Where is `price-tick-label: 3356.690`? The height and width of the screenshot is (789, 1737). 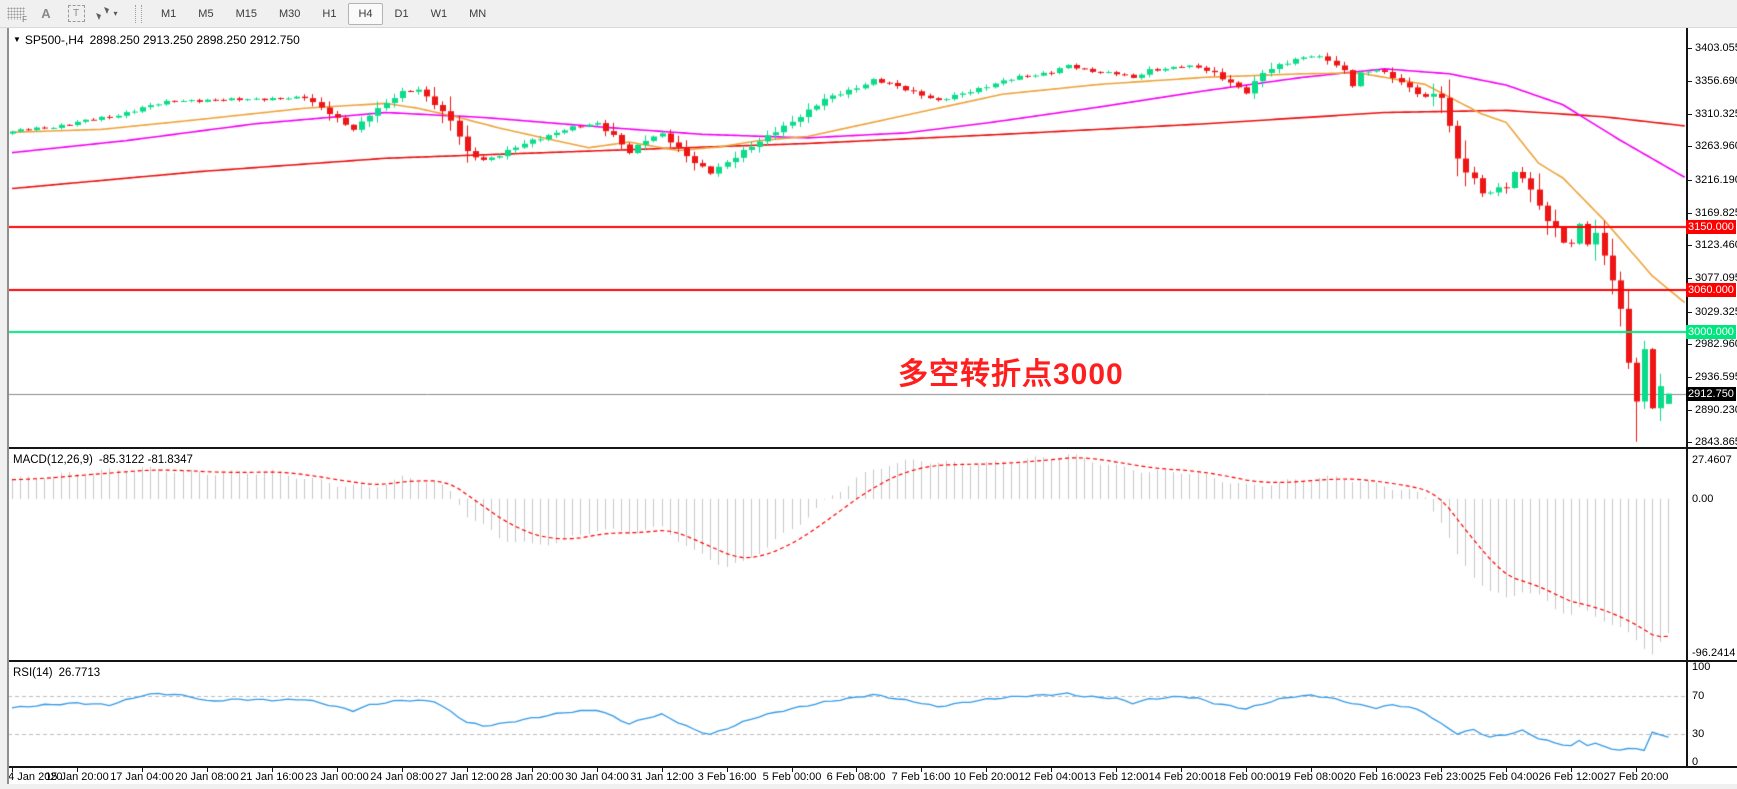 price-tick-label: 3356.690 is located at coordinates (1716, 81).